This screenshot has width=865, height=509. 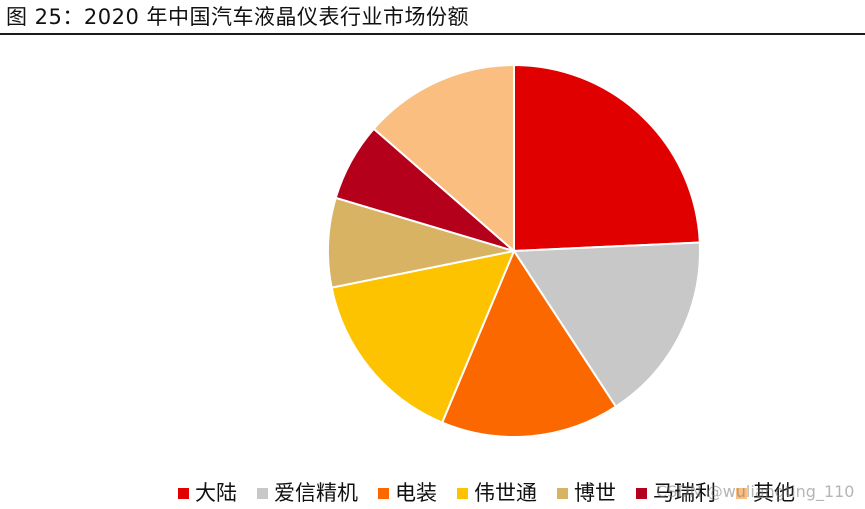 I want to click on legend-item-4: 伟世通, so click(x=497, y=493).